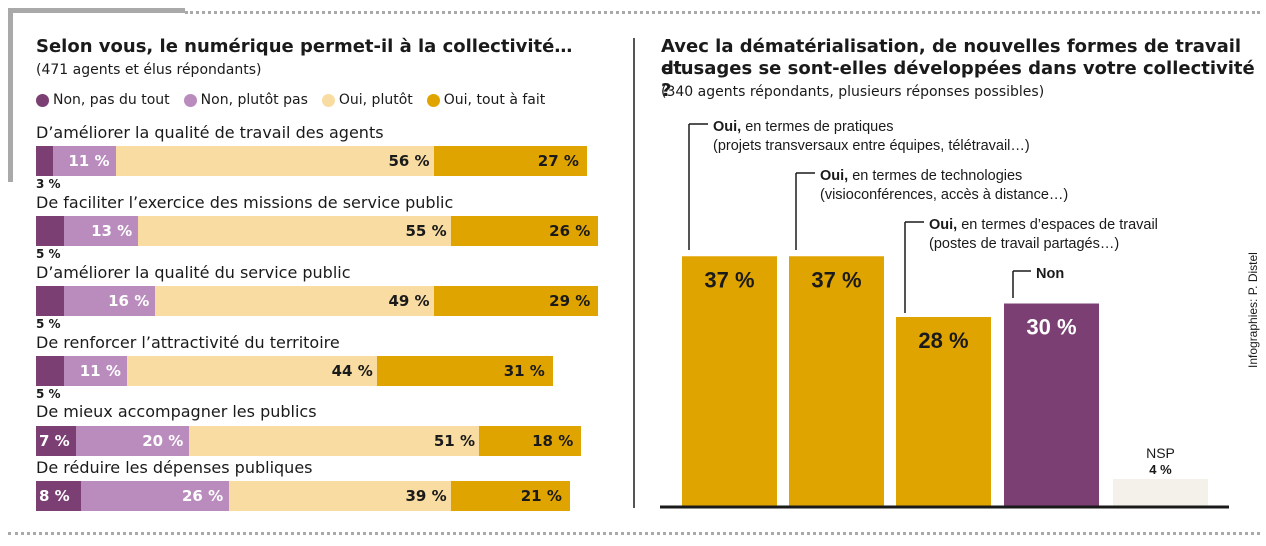 Image resolution: width=1266 pixels, height=546 pixels. Describe the element at coordinates (943, 340) in the screenshot. I see `column-value-label: 28 %` at that location.